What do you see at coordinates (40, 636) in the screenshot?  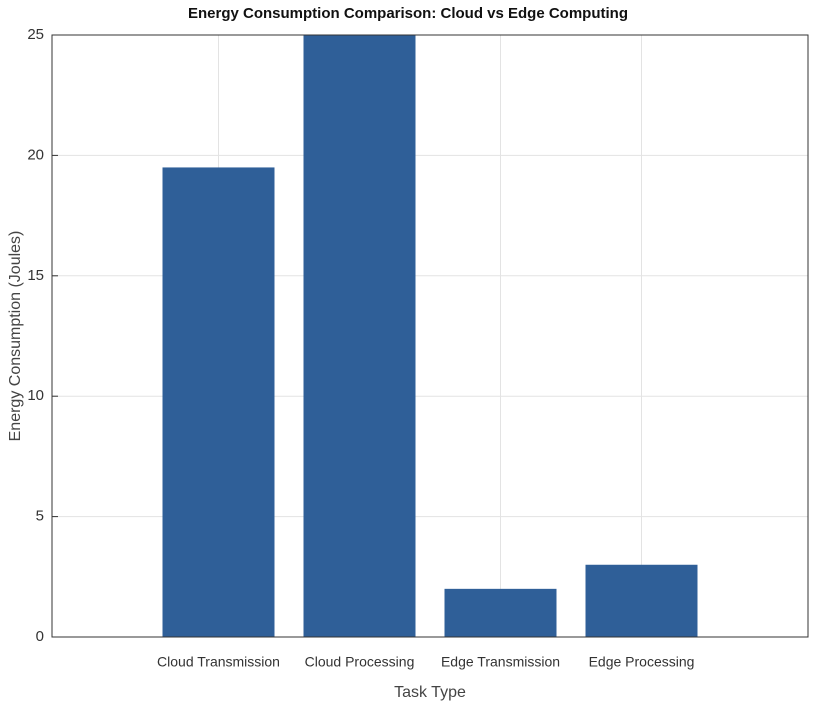 I see `y-tick-label: 0` at bounding box center [40, 636].